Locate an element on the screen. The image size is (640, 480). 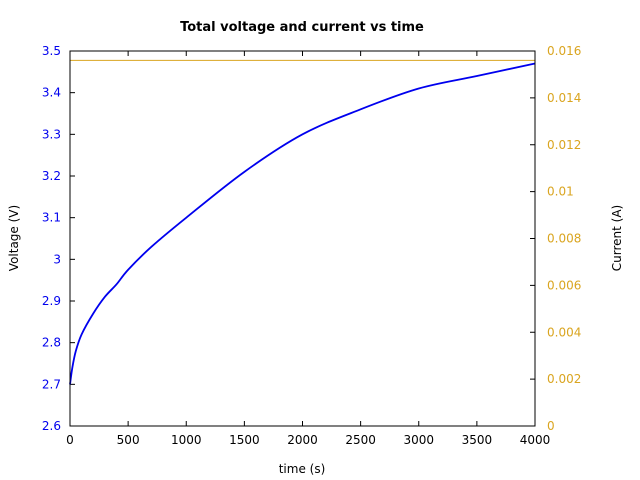
x-tick-label: 500 is located at coordinates (128, 440).